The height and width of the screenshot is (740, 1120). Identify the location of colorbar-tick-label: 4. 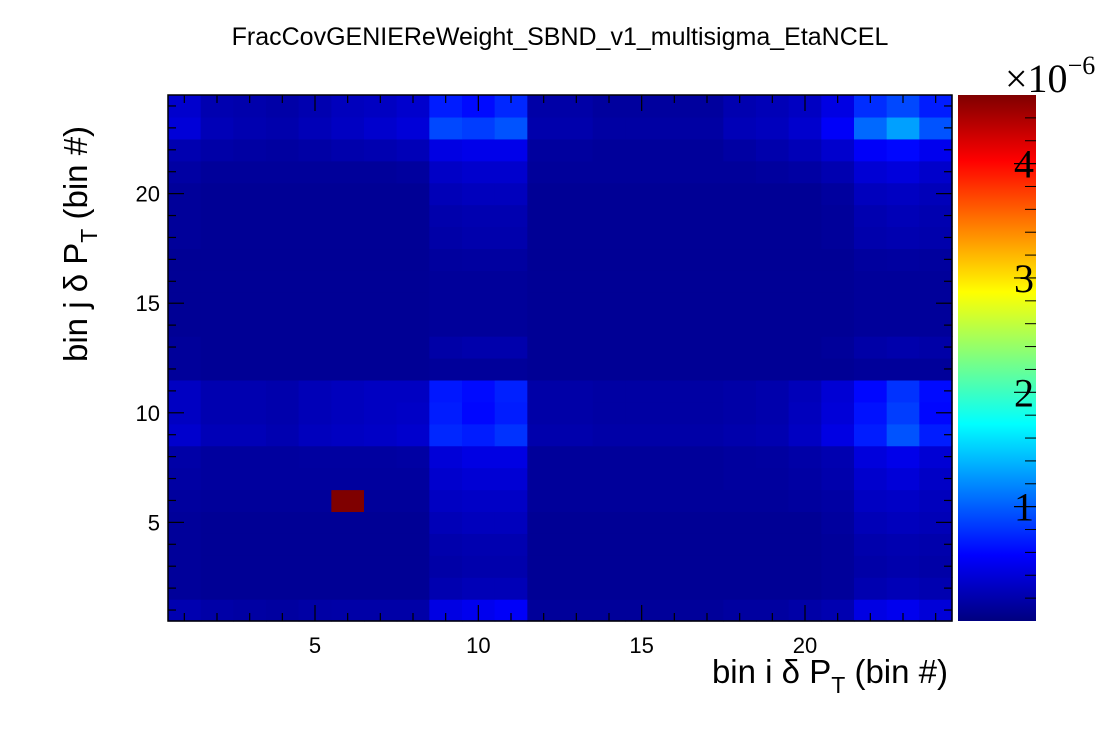
(1024, 164).